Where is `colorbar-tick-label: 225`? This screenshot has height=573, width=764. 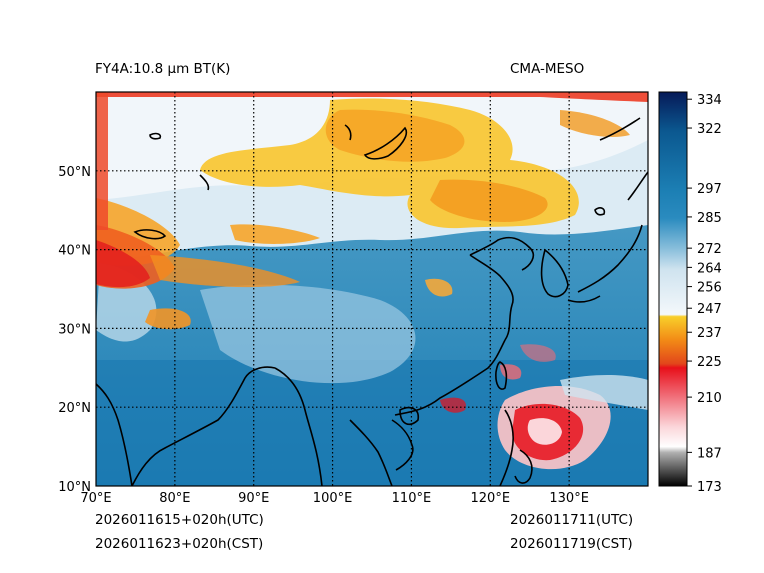
colorbar-tick-label: 225 is located at coordinates (709, 362).